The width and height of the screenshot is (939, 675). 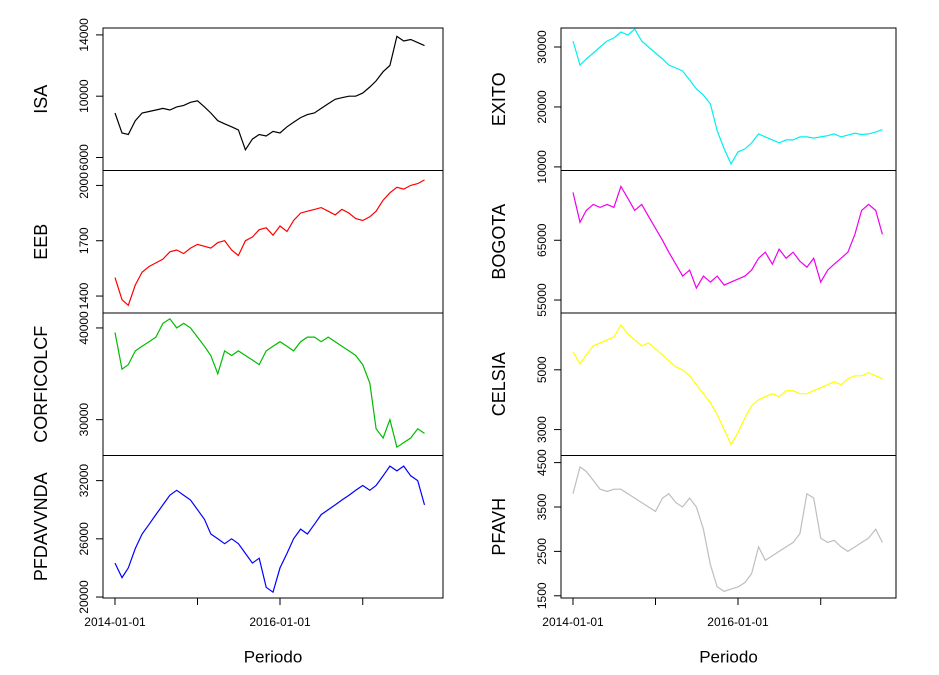 What do you see at coordinates (542, 429) in the screenshot?
I see `y-tick-label: 3000` at bounding box center [542, 429].